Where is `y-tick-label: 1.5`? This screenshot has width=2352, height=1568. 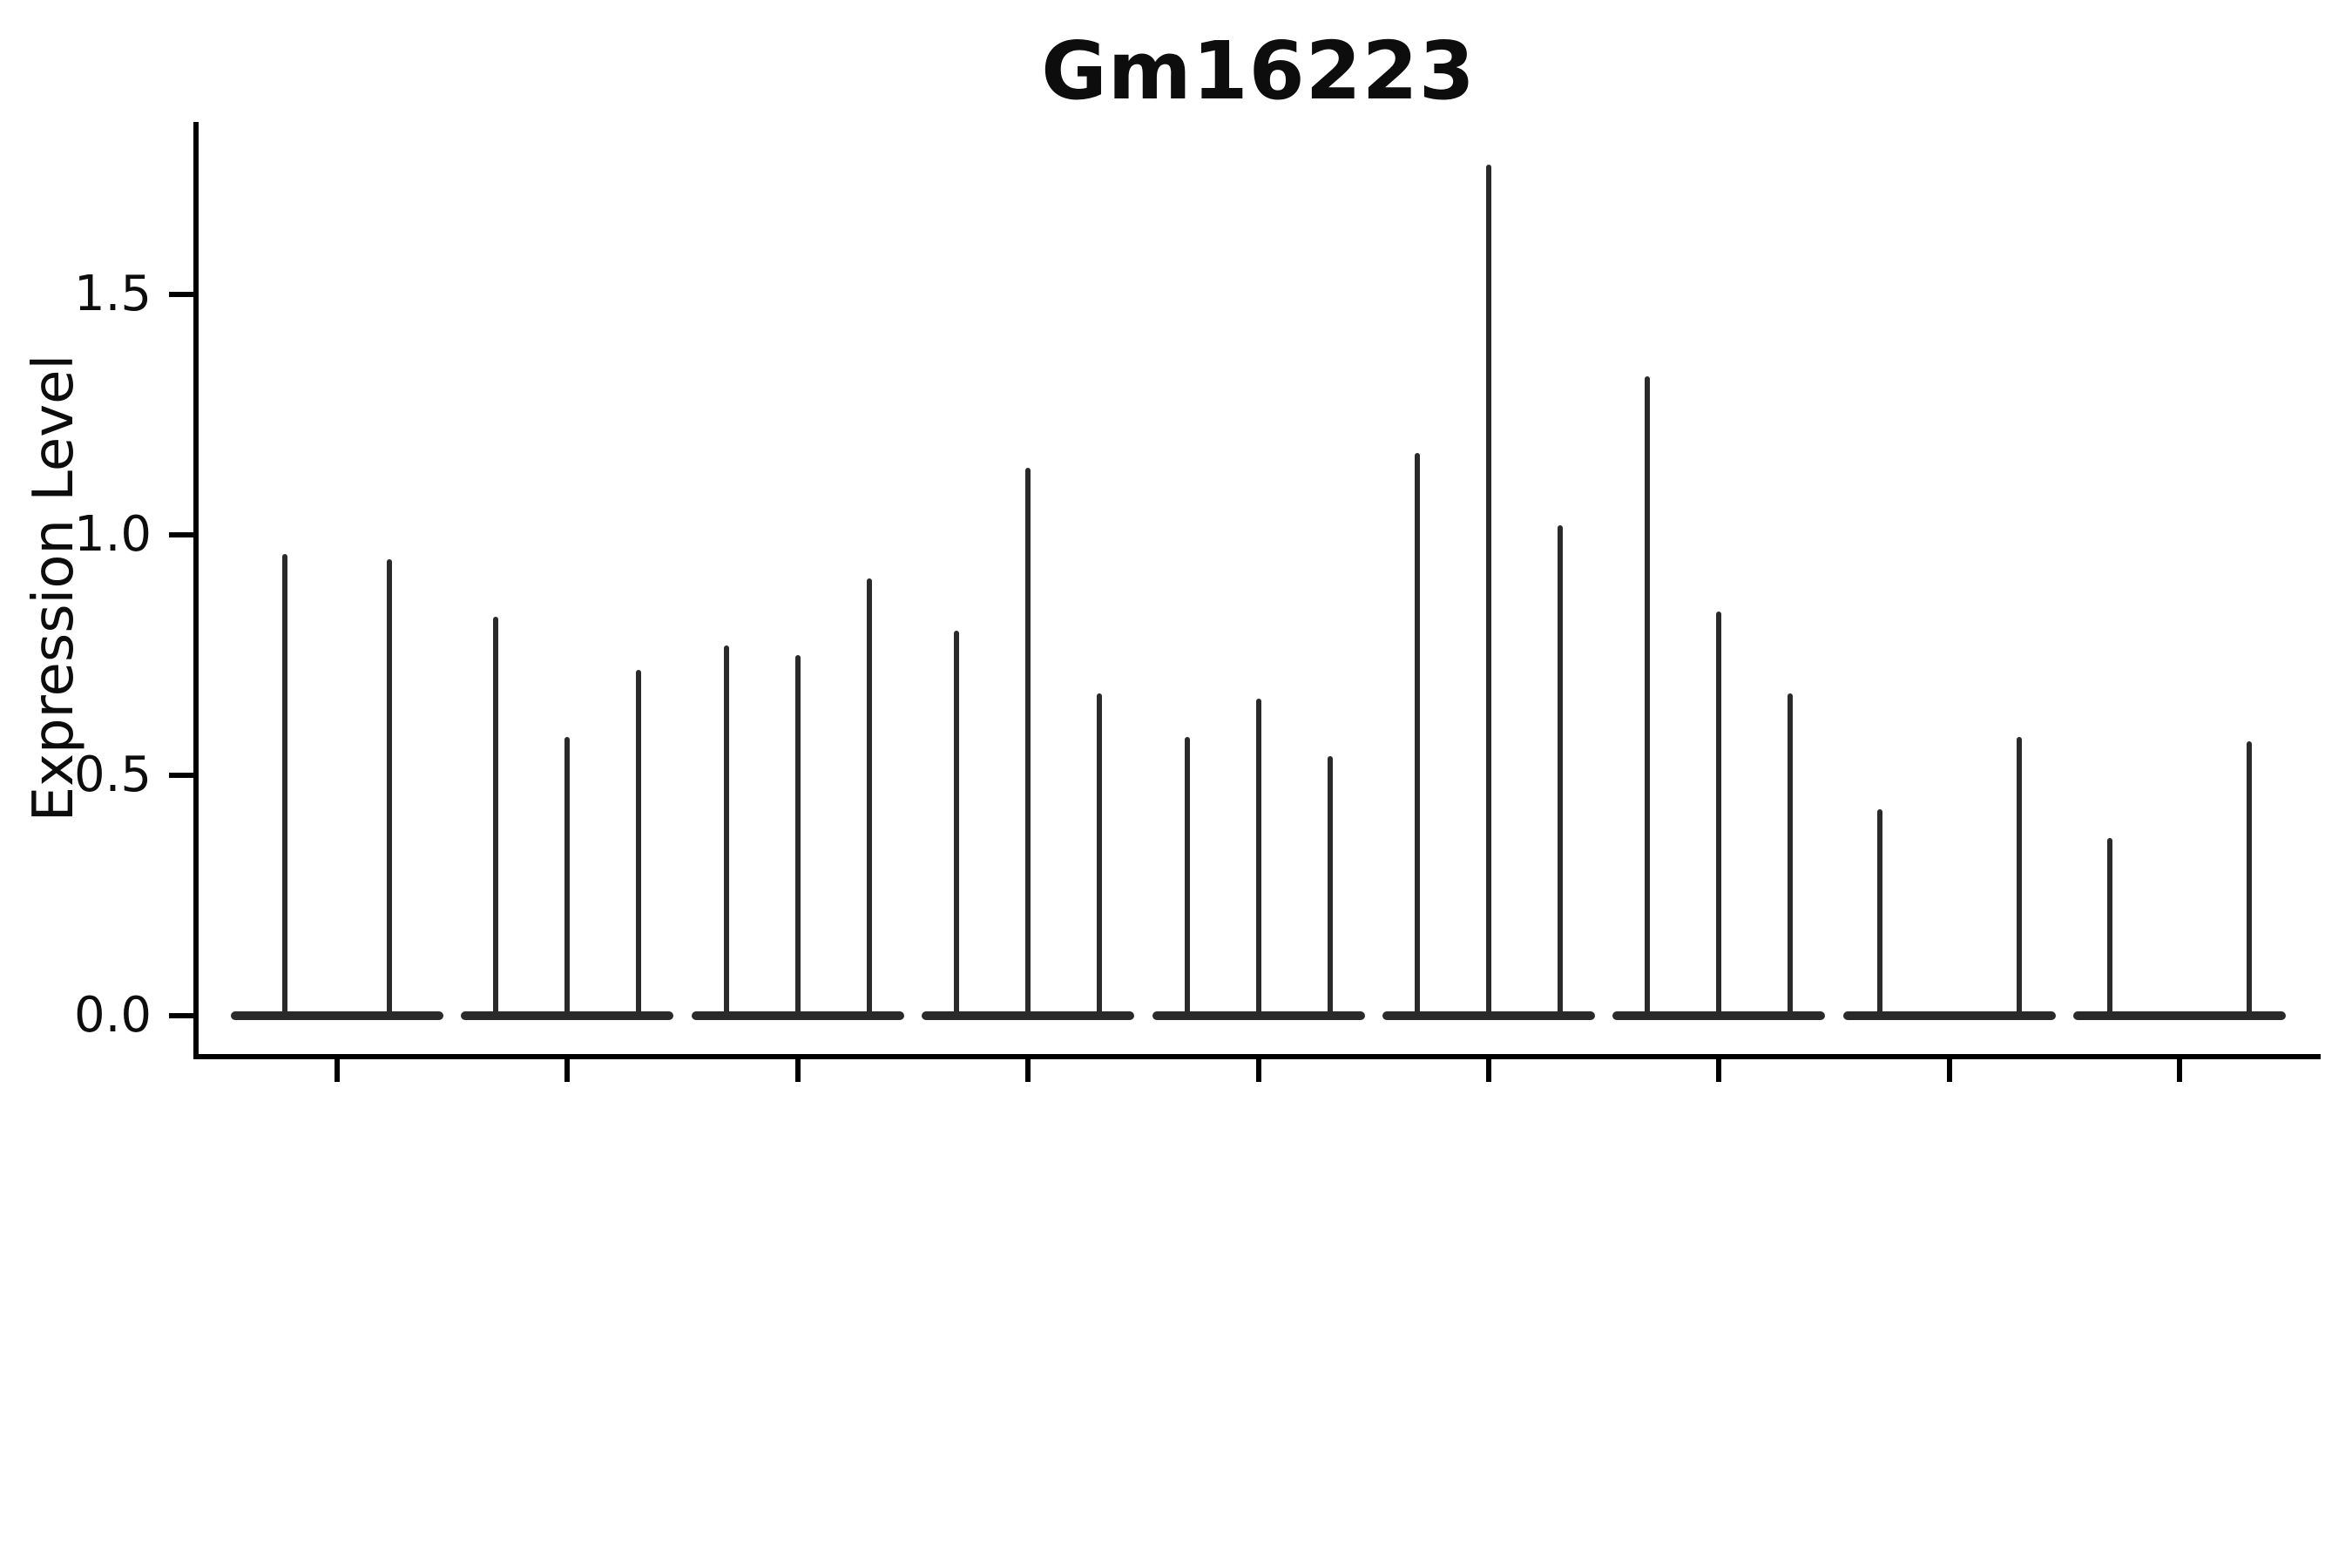 y-tick-label: 1.5 is located at coordinates (113, 294).